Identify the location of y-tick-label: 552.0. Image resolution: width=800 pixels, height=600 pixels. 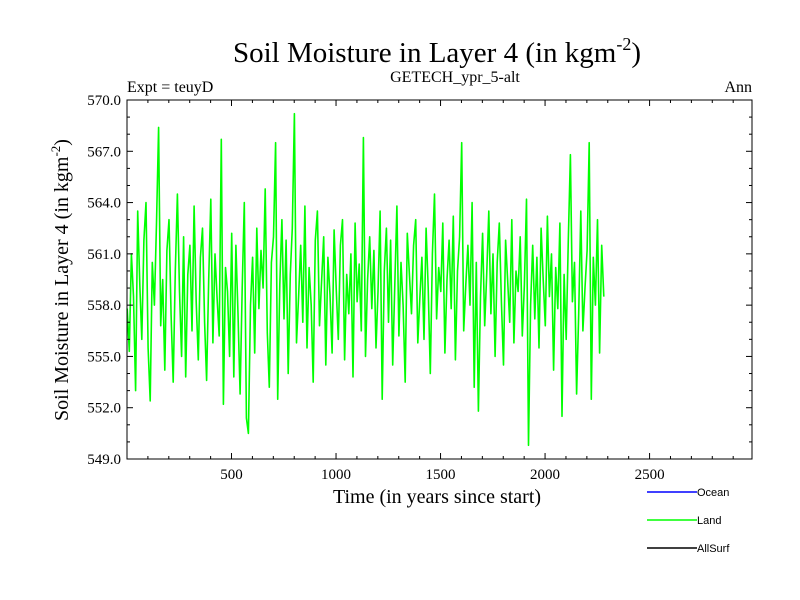
(104, 409).